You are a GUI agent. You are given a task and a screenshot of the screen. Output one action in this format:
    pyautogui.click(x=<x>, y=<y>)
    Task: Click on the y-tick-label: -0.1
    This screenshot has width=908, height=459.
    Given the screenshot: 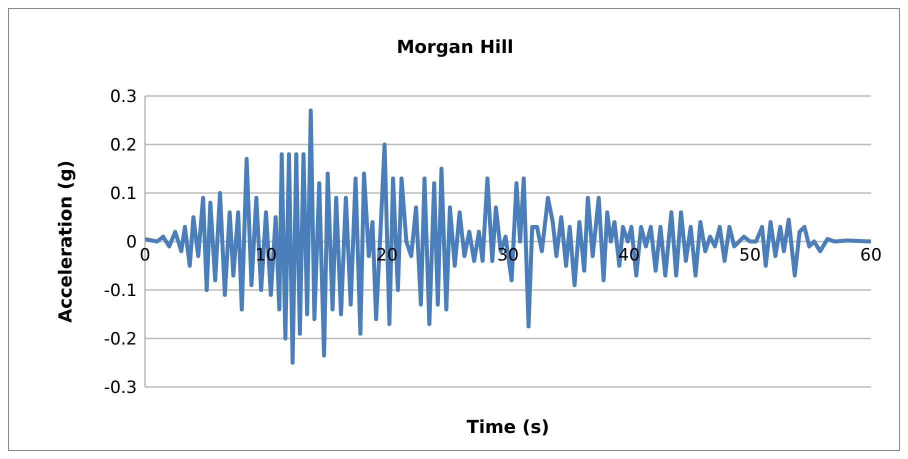 What is the action you would take?
    pyautogui.click(x=120, y=291)
    